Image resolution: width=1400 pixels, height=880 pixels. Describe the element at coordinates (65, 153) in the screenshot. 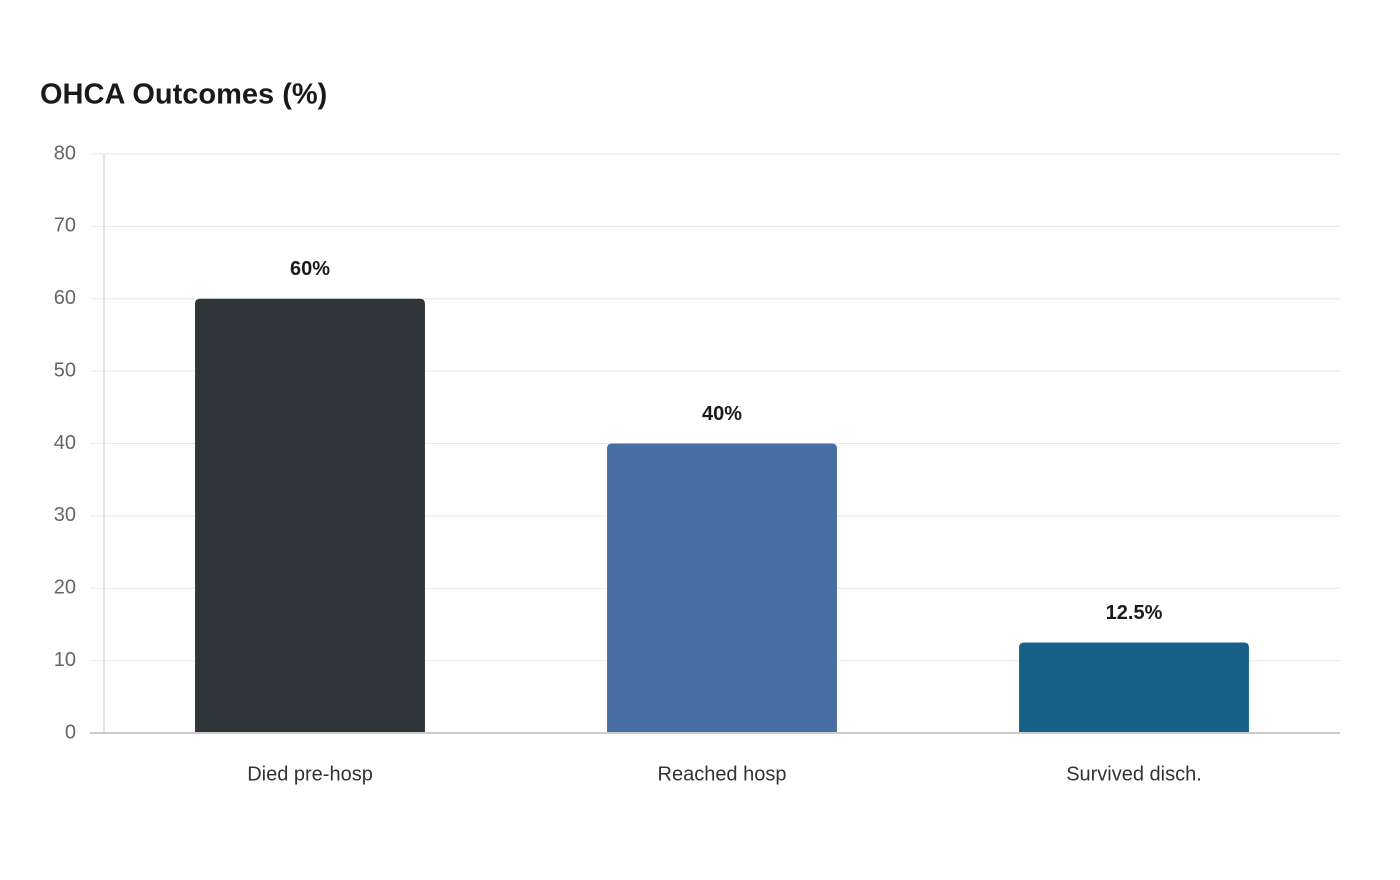

I see `y-tick-label: 80` at that location.